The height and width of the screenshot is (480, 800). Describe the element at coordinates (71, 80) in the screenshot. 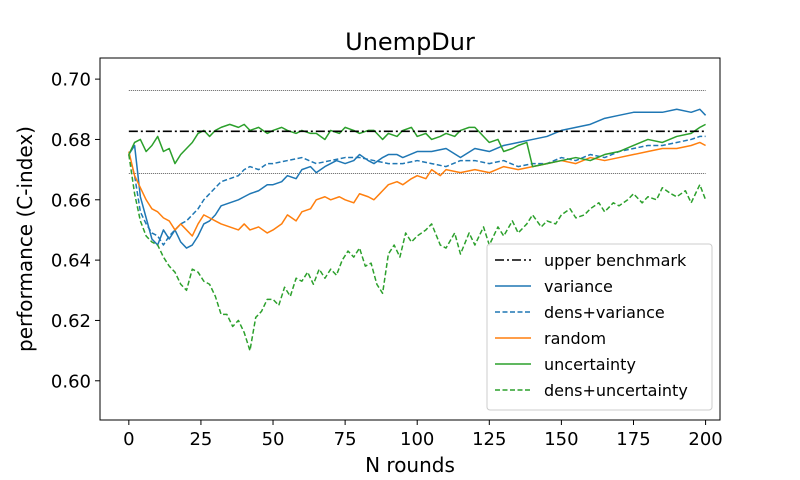

I see `y-tick-label: 0.70` at that location.